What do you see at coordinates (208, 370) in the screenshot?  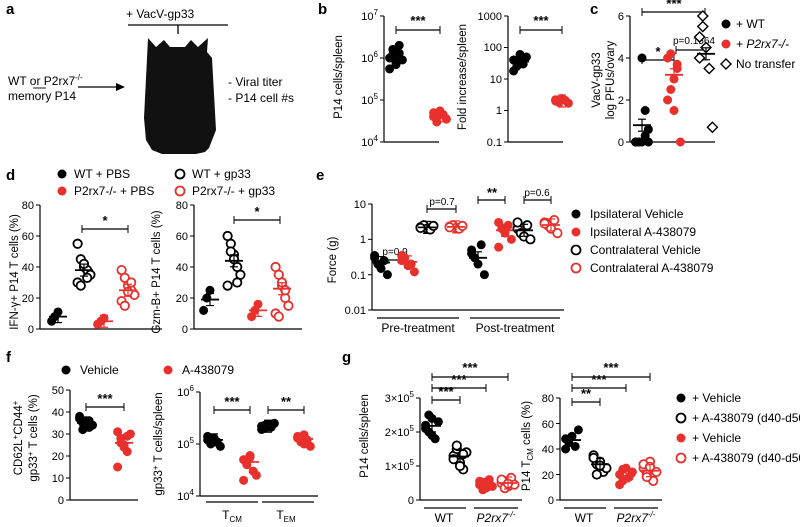 I see `f-legend-drug: A-438079` at bounding box center [208, 370].